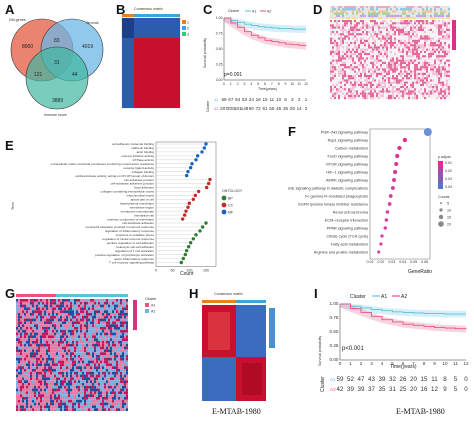 The image size is (474, 421). Describe the element at coordinates (17, 20) in the screenshot. I see `venn-label-a: DM-genes` at that location.